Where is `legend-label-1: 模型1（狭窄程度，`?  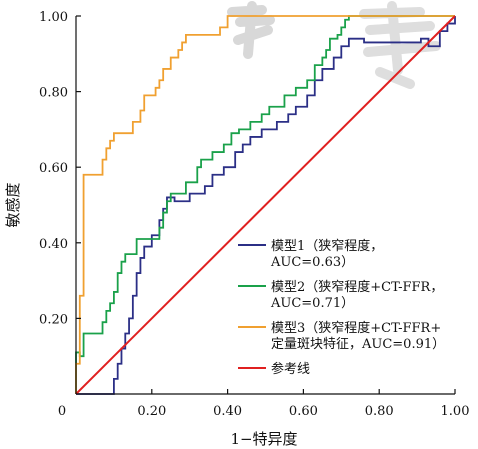
legend-label-1: 模型1（狭窄程度， is located at coordinates (327, 246).